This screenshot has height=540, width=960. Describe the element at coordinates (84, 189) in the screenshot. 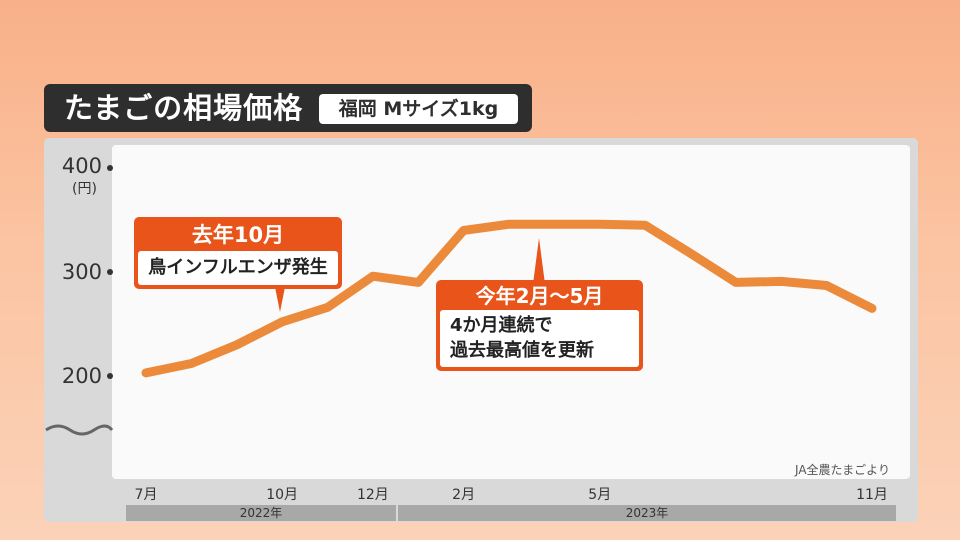

I see `y-unit-label: (円)` at that location.